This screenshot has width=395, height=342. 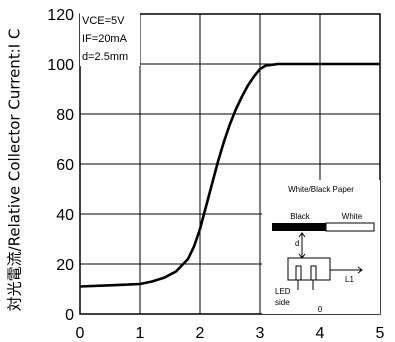 I want to click on x-tick-label: 3, so click(x=260, y=333).